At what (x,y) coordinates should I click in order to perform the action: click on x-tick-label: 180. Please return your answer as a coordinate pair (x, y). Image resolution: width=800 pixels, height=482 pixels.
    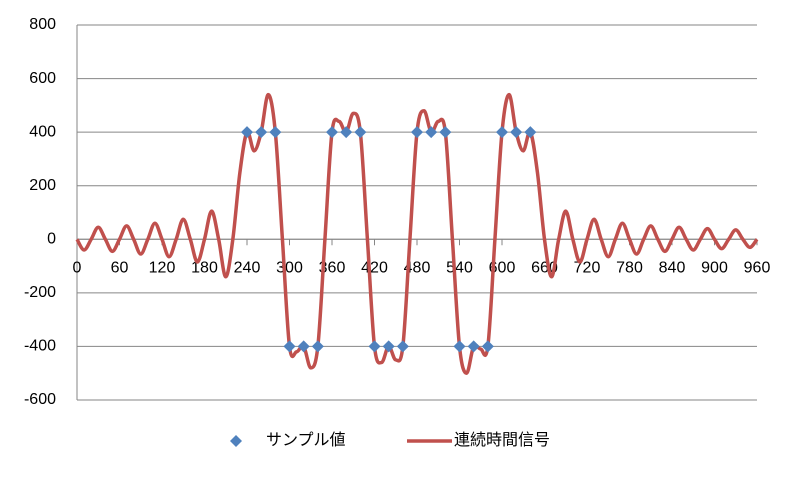
    Looking at the image, I should click on (204, 268).